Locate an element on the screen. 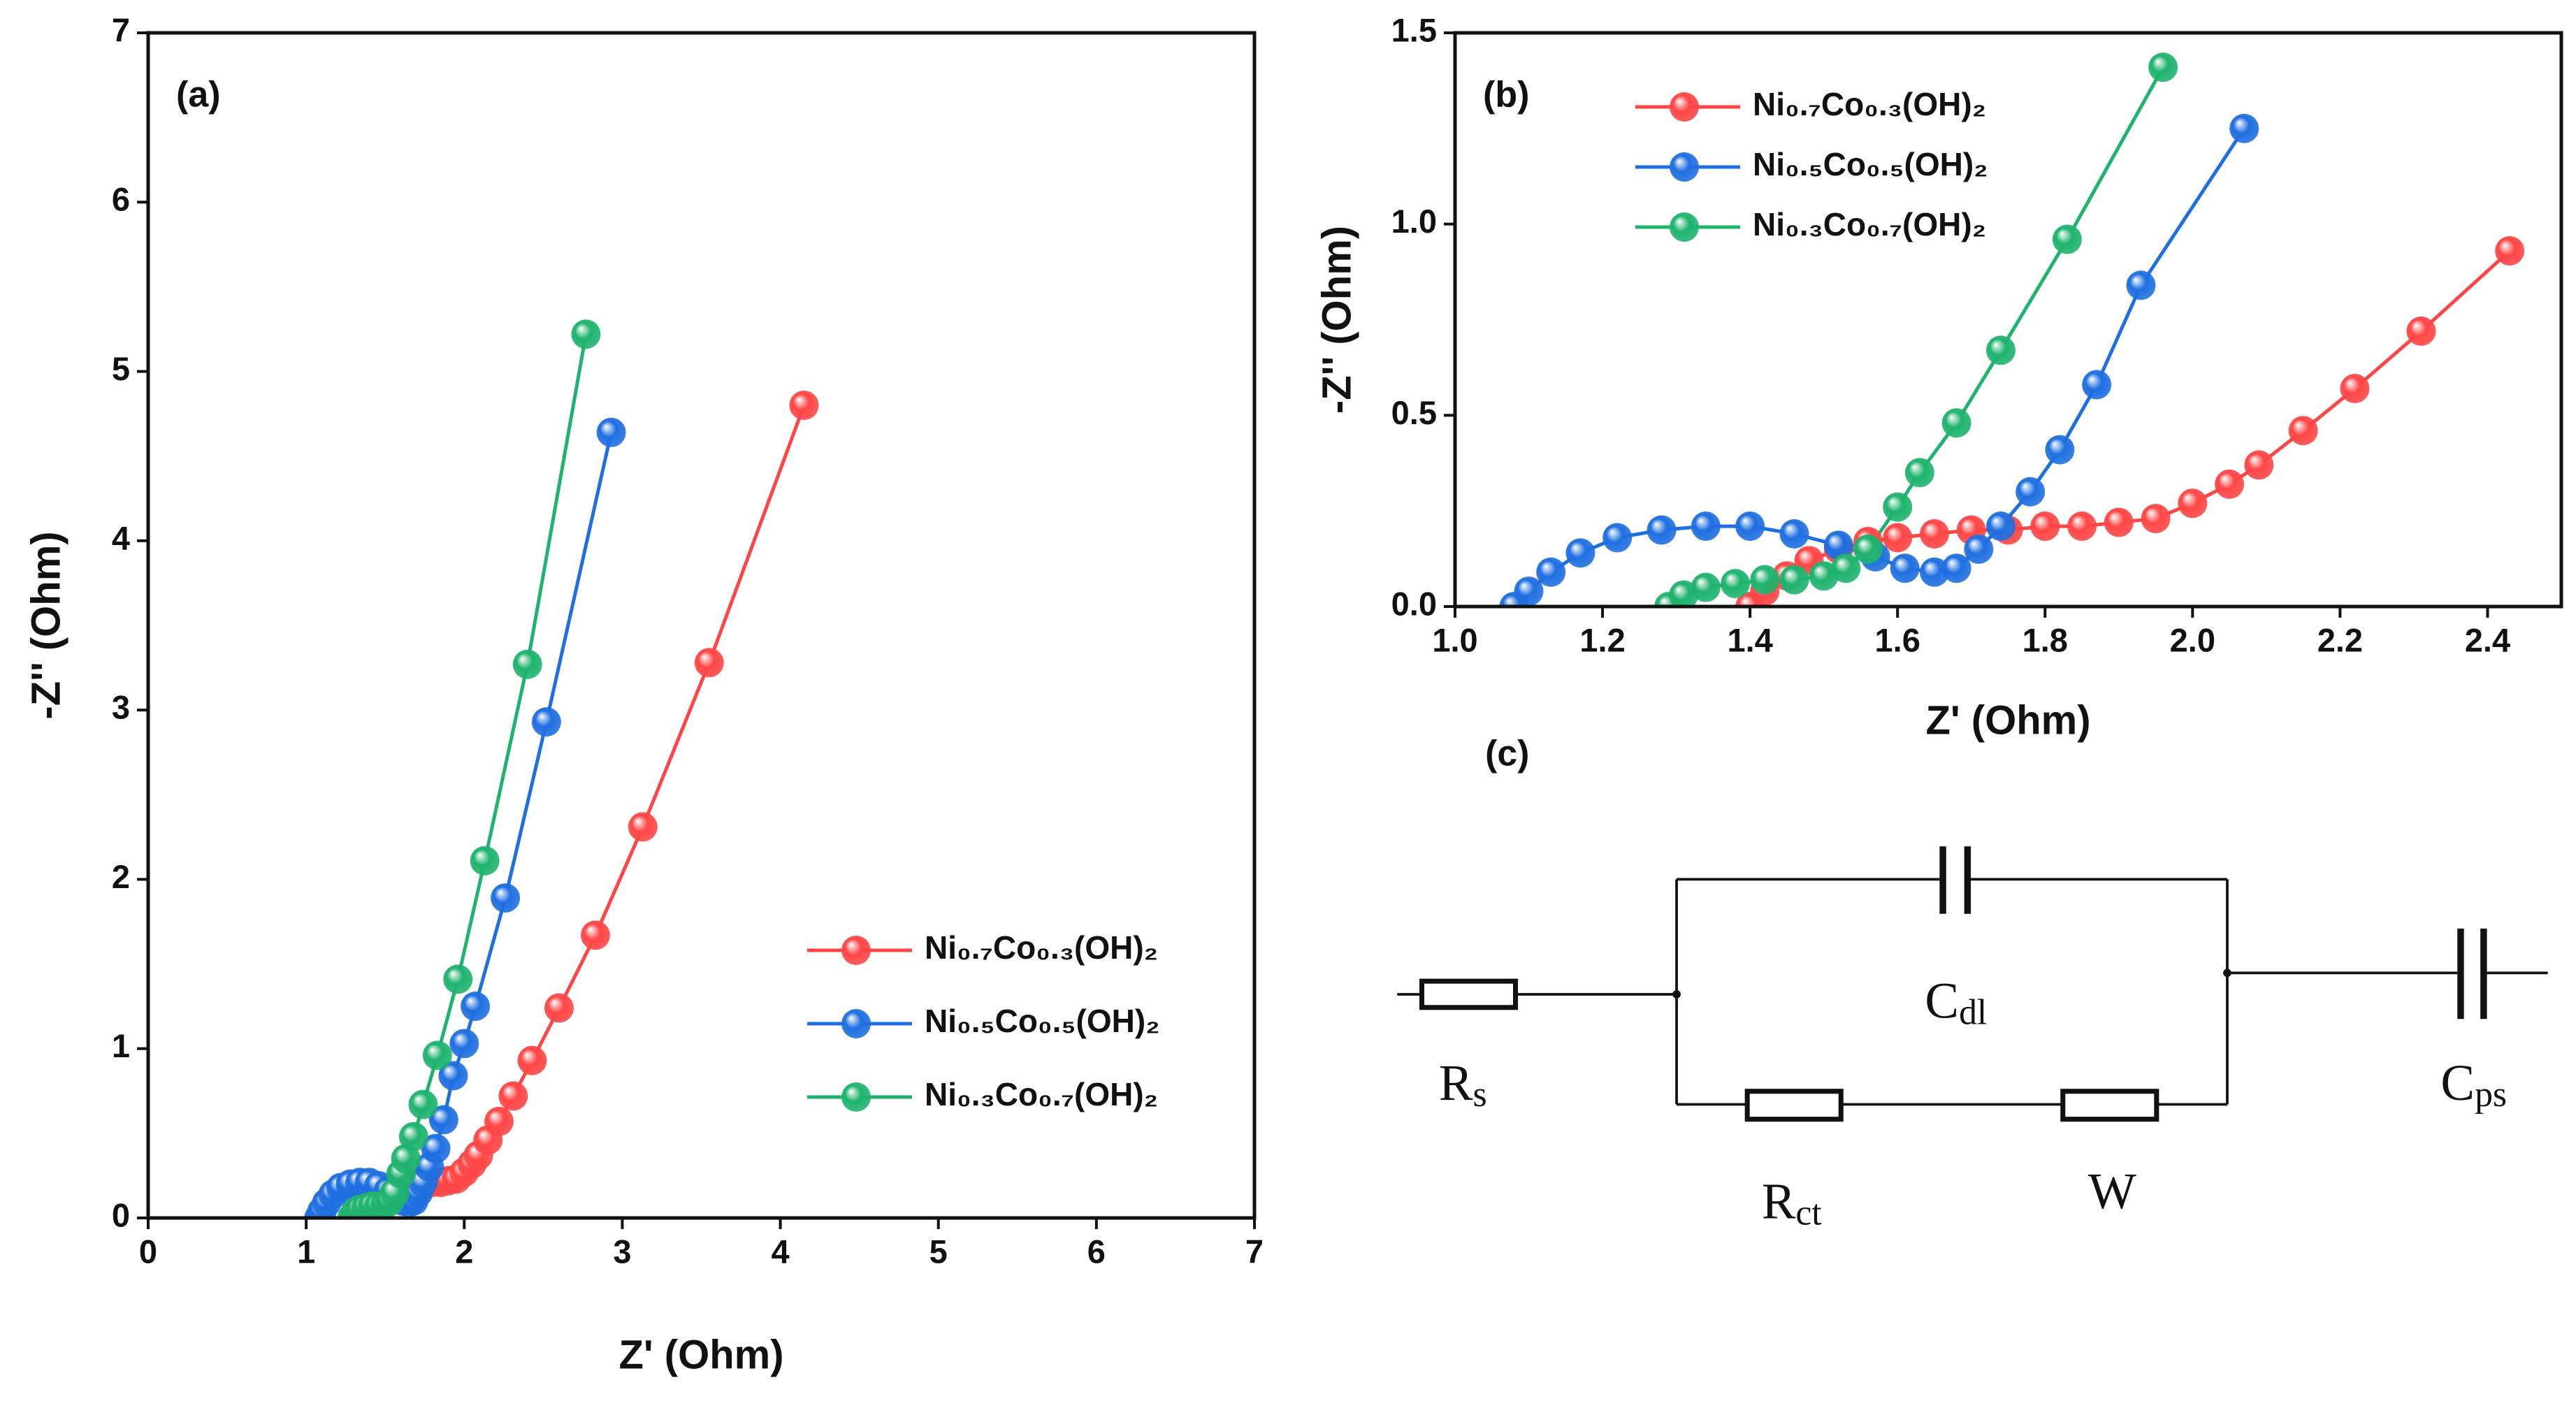 Image resolution: width=2576 pixels, height=1408 pixels. panel-label: (b) is located at coordinates (1506, 95).